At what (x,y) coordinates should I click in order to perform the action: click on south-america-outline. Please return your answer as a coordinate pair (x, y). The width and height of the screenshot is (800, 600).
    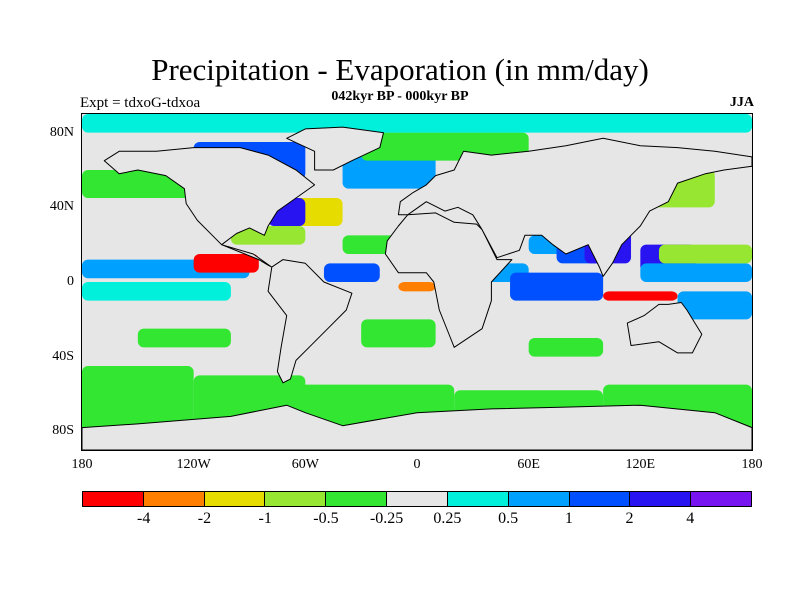
    Looking at the image, I should click on (310, 321).